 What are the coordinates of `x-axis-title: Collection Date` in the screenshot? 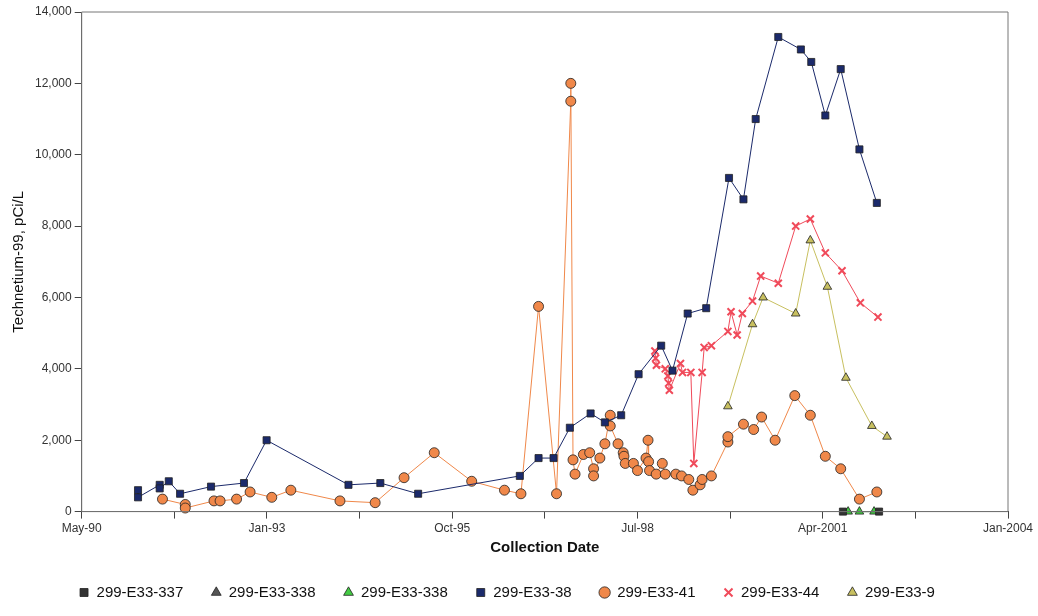 It's located at (545, 547).